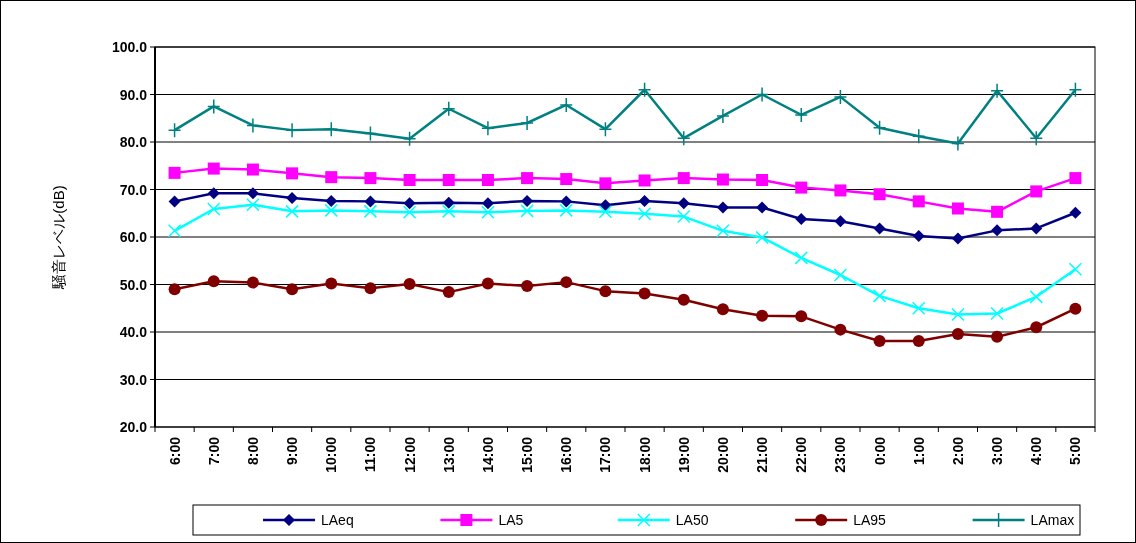  I want to click on x-tick-label: 12:00, so click(409, 454).